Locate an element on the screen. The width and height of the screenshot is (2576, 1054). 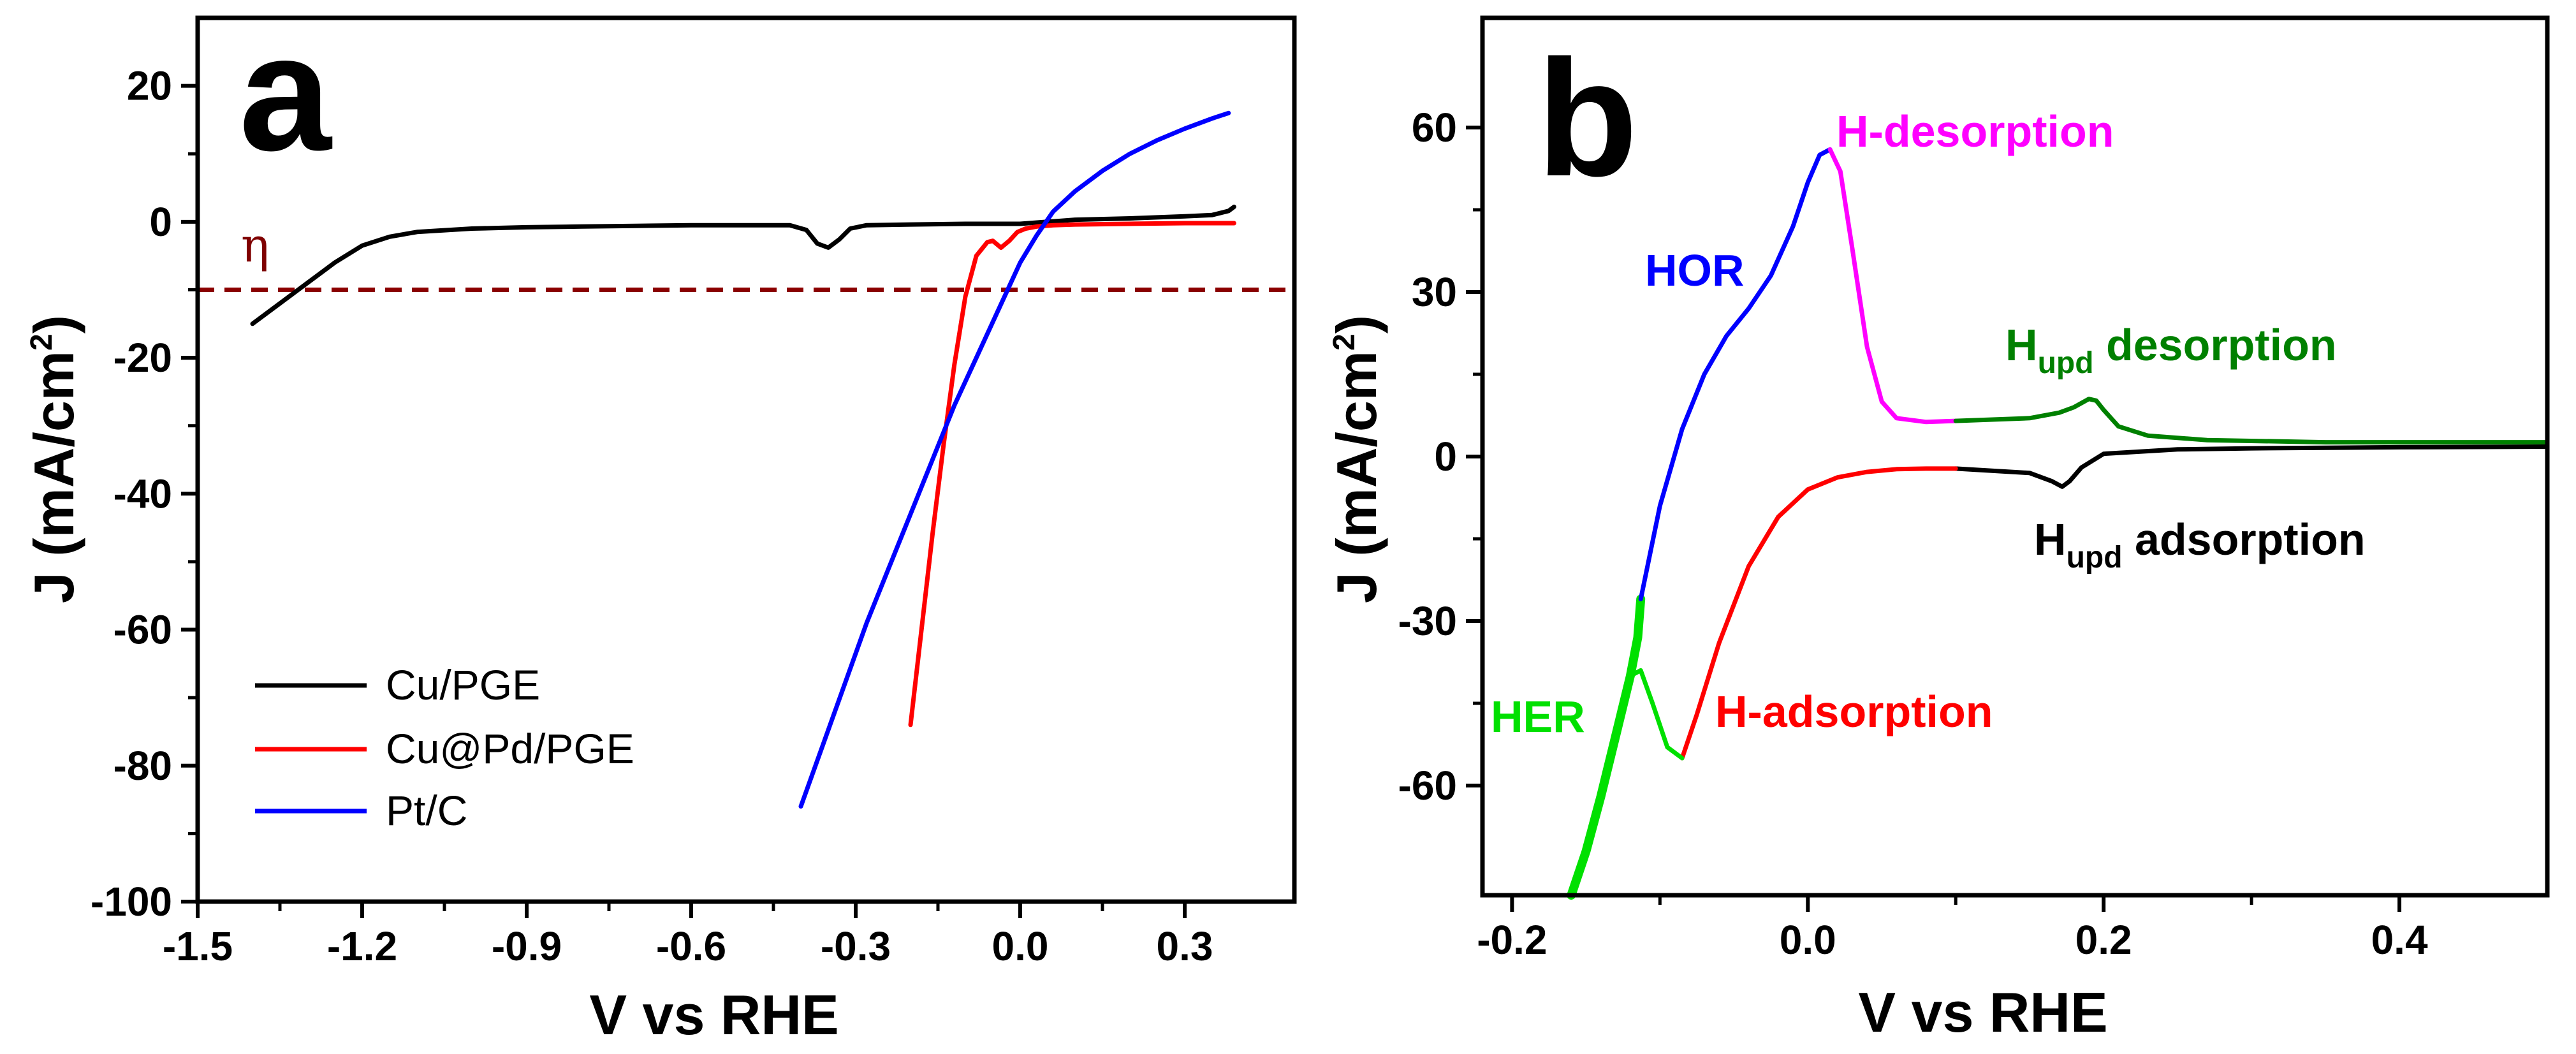
panel-b-ylabel-sup: 2 is located at coordinates (1344, 342).